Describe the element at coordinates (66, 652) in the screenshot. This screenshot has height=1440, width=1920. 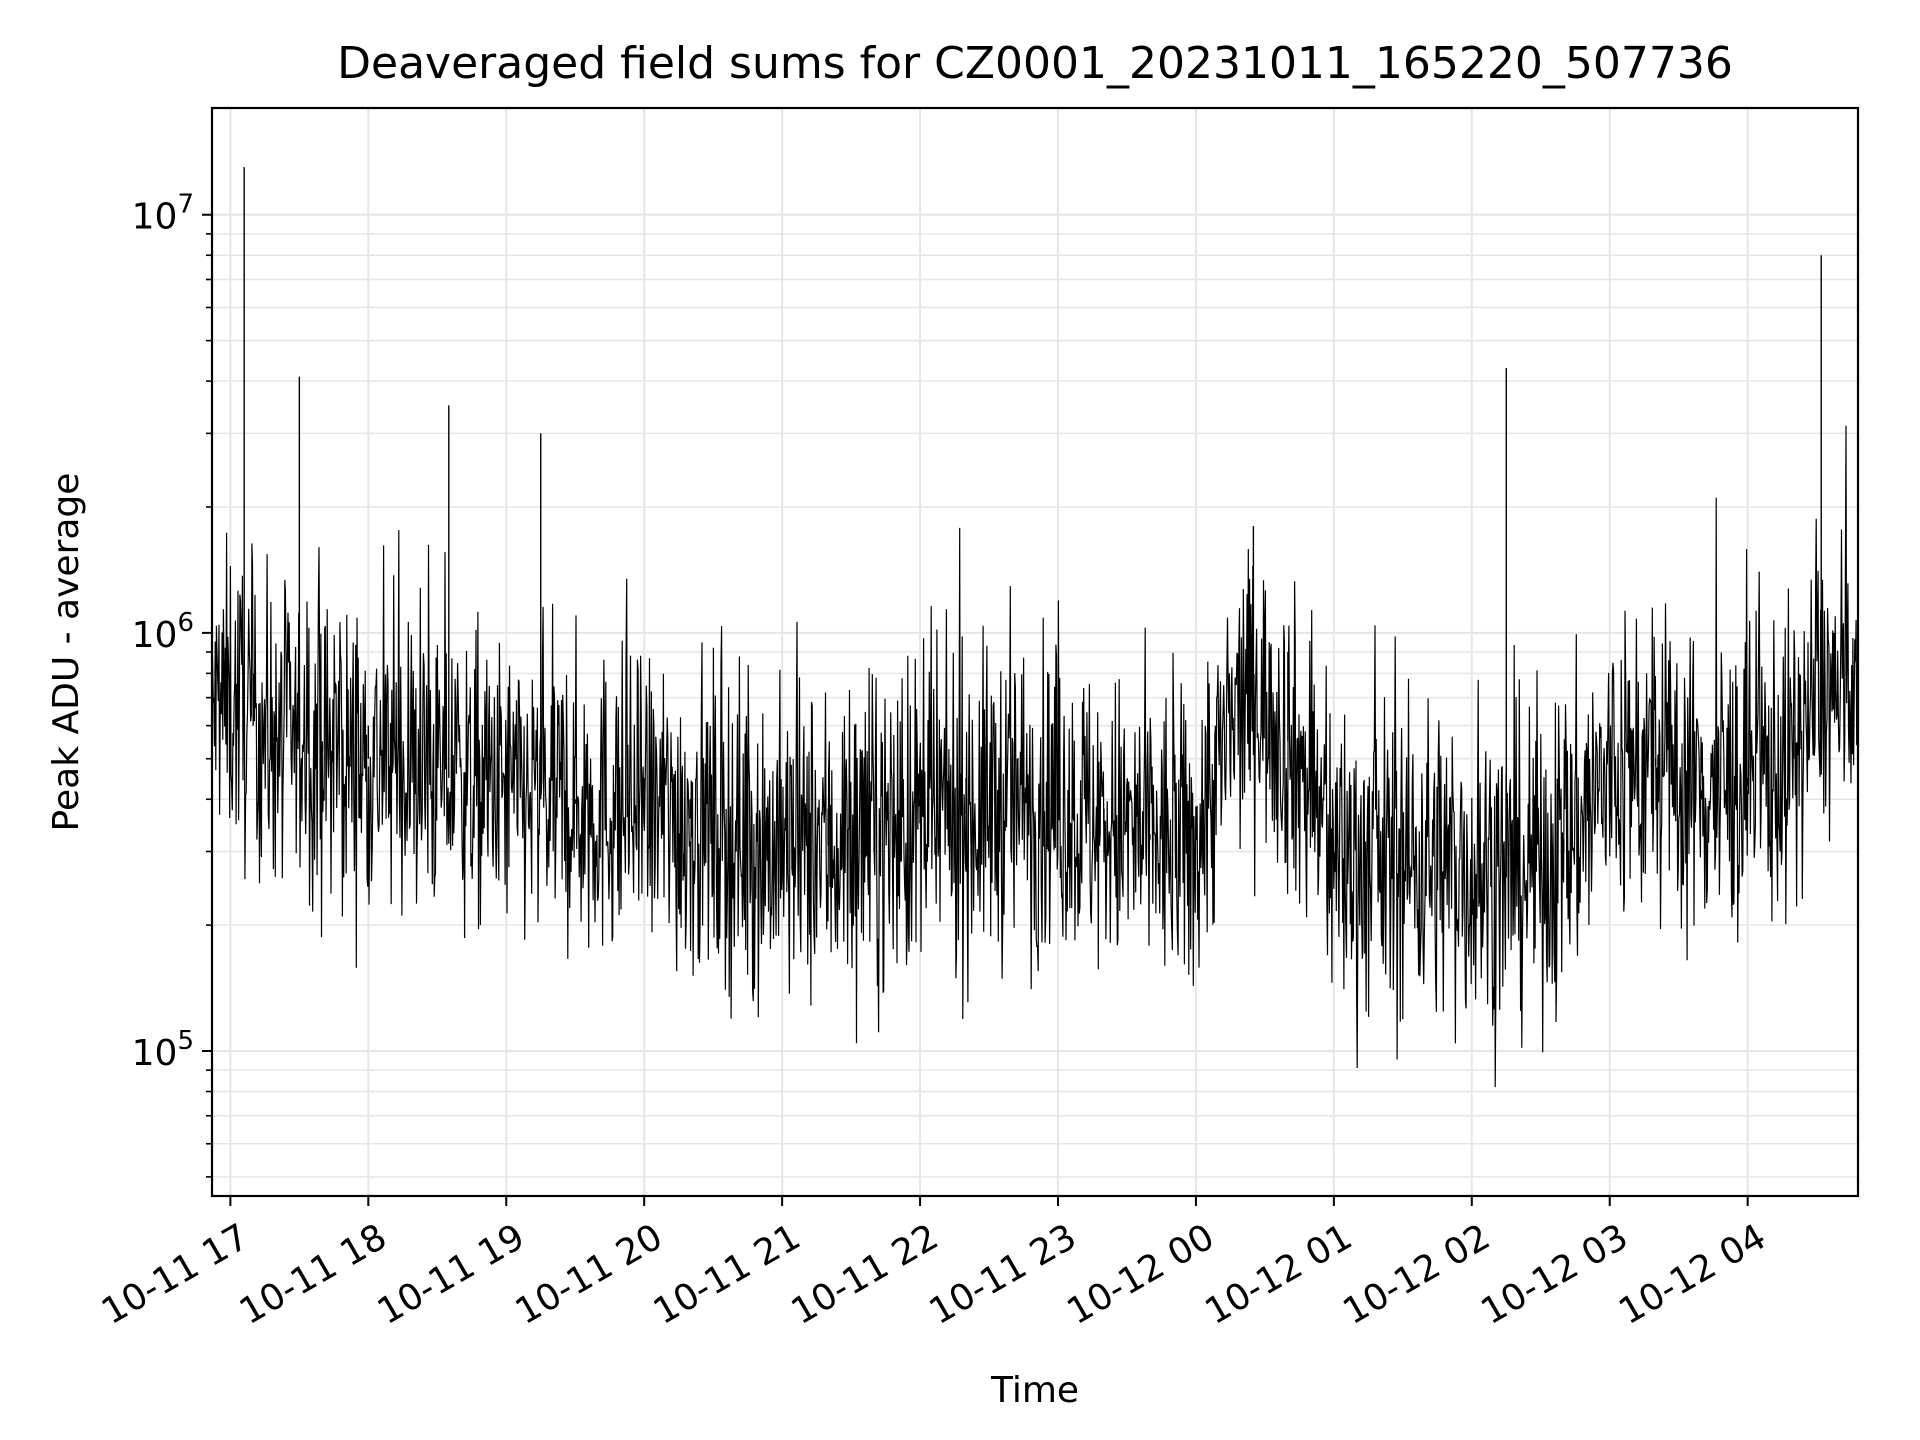
I see `y-axis-label: Peak ADU - average` at that location.